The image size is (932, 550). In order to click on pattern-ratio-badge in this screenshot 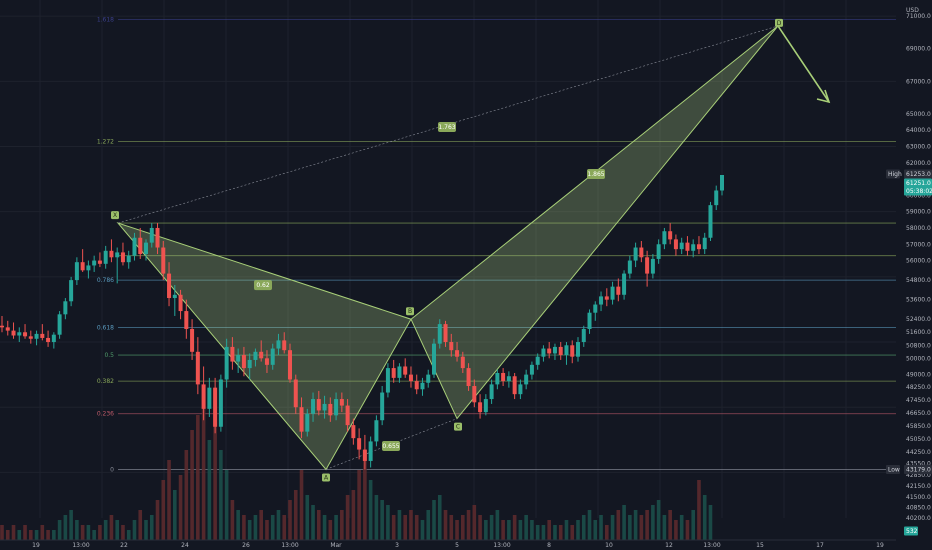, I will do `click(263, 285)`.